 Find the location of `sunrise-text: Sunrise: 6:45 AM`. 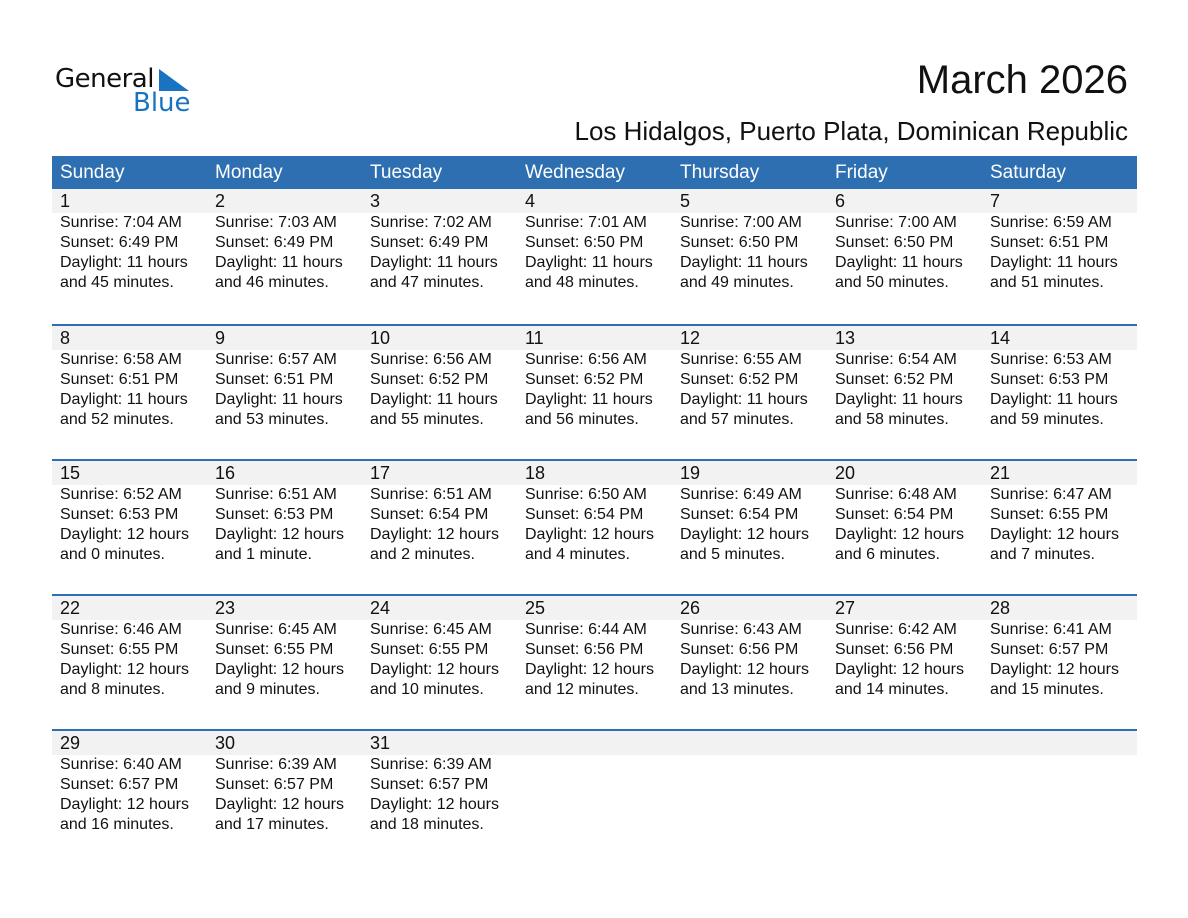

sunrise-text: Sunrise: 6:45 AM is located at coordinates (276, 629).